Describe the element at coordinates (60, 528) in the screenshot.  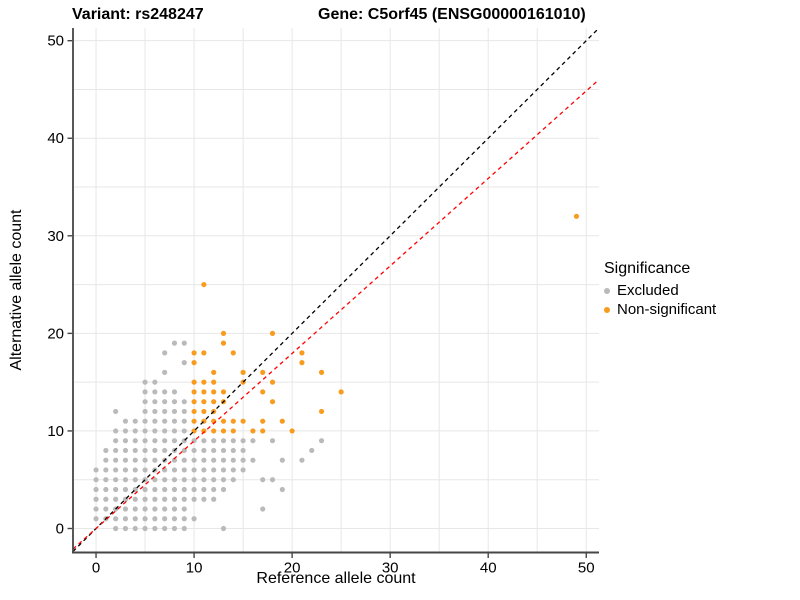
I see `y-tick-label: 0` at that location.